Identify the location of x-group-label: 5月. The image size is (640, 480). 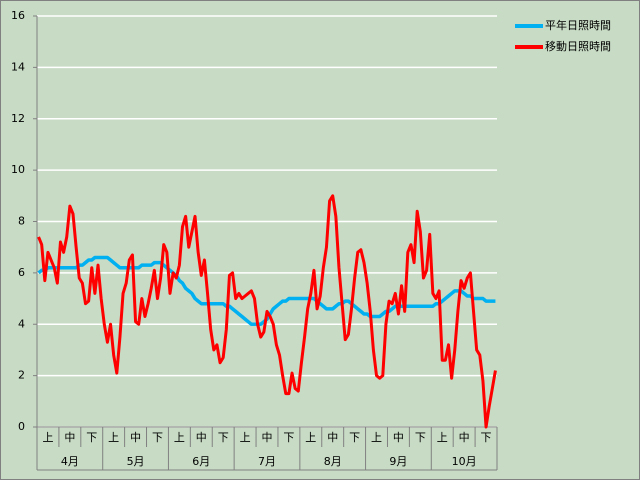
(136, 461).